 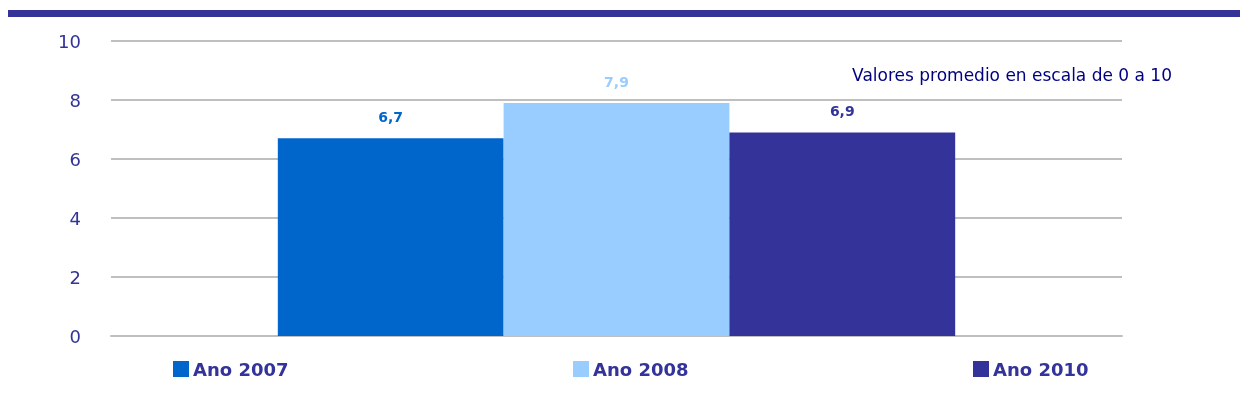 What do you see at coordinates (241, 369) in the screenshot?
I see `legend-label: Ano 2007` at bounding box center [241, 369].